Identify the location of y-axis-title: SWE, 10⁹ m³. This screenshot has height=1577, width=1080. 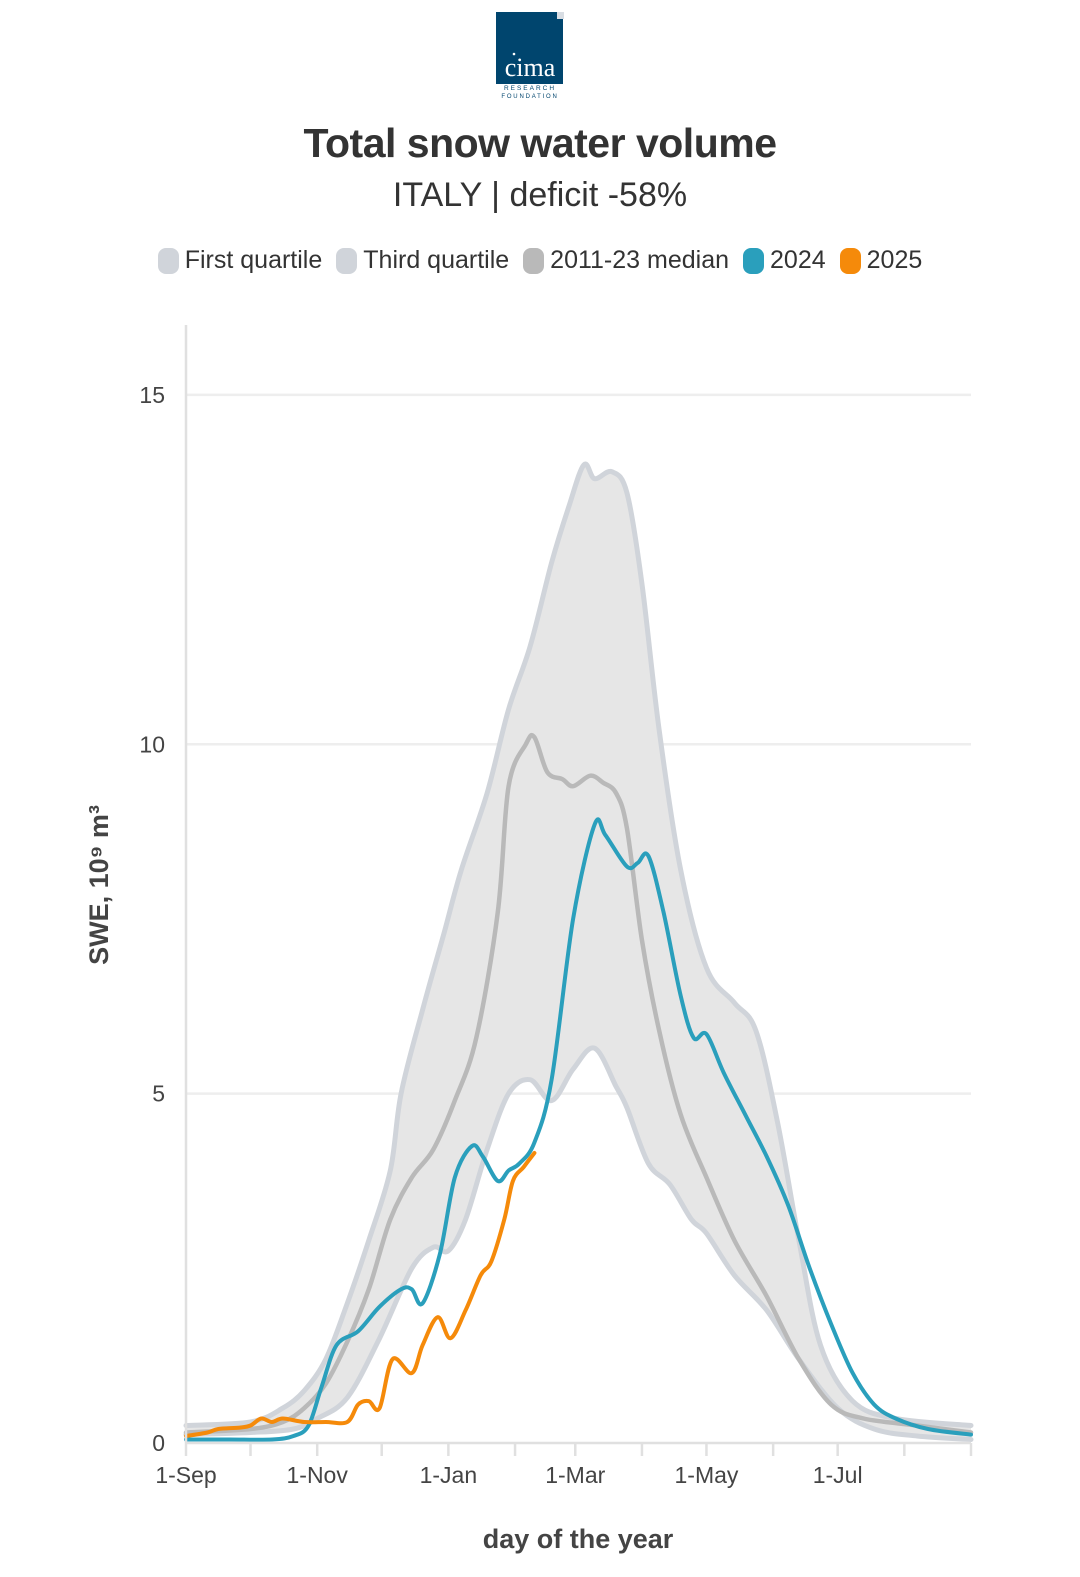
(99, 885).